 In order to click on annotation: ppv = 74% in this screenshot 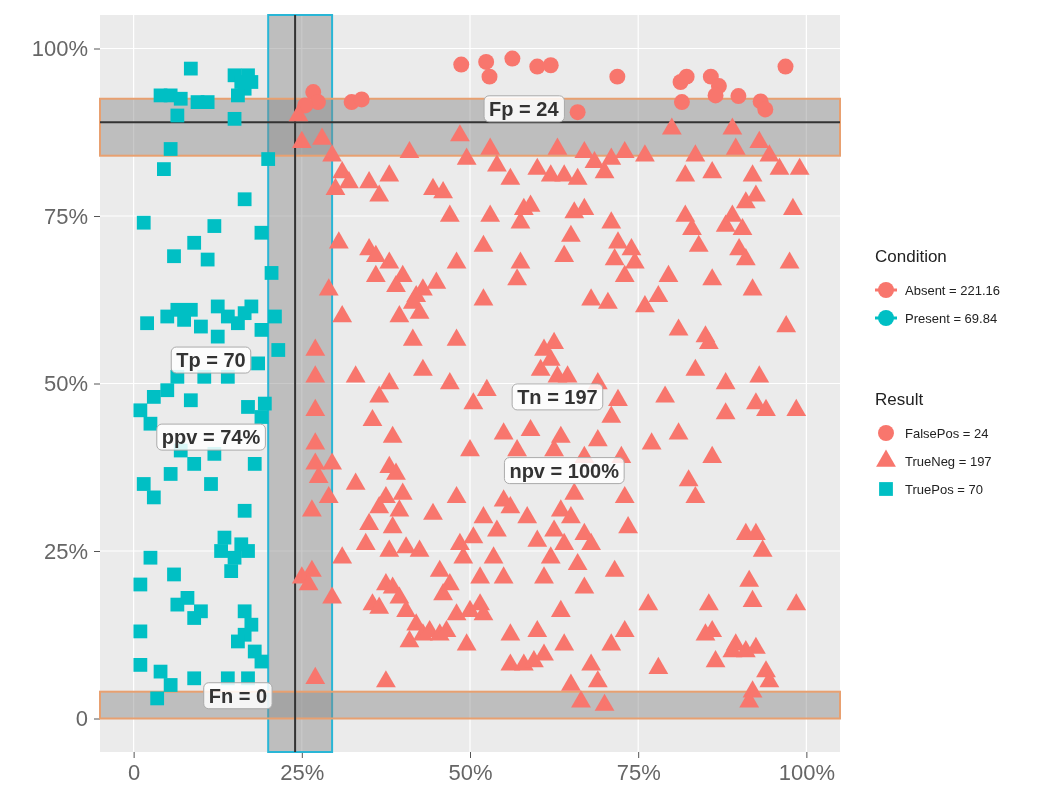, I will do `click(211, 437)`.